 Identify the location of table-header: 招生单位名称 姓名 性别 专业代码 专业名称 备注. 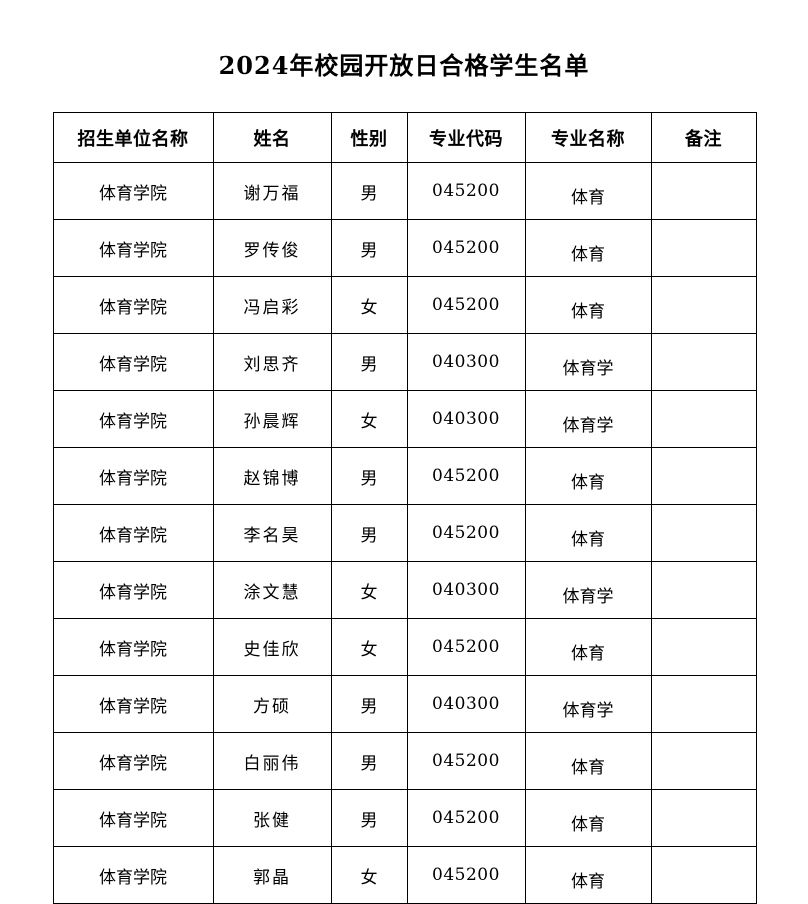
(404, 137).